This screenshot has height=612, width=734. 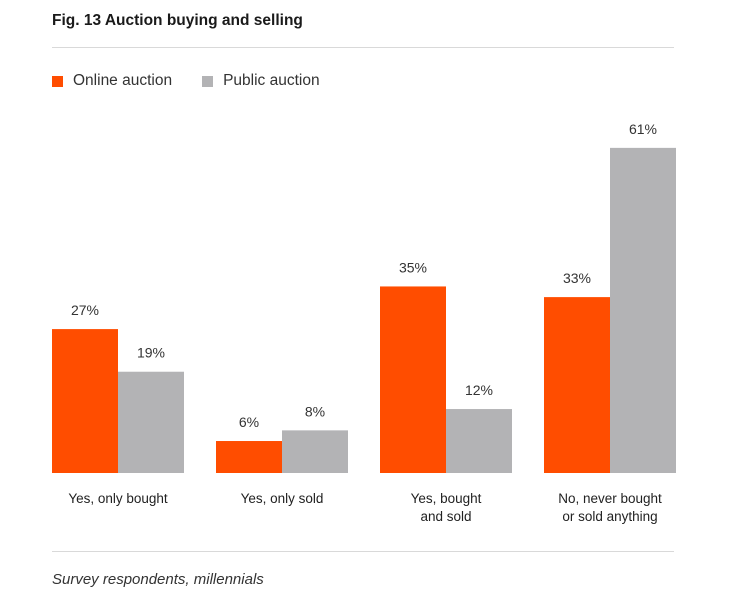 What do you see at coordinates (271, 80) in the screenshot?
I see `legend-label-public: Public auction` at bounding box center [271, 80].